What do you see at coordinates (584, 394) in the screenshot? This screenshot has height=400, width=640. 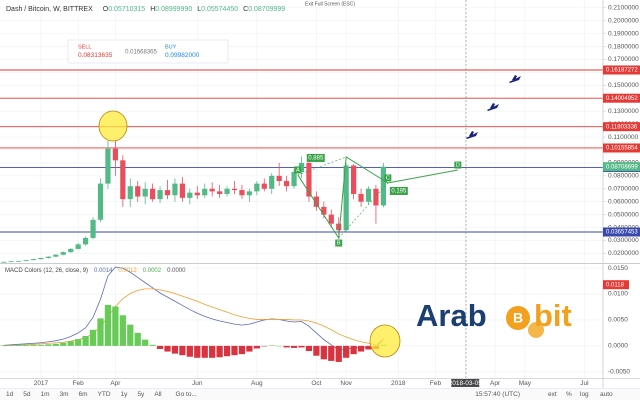 I see `option-button: log` at bounding box center [584, 394].